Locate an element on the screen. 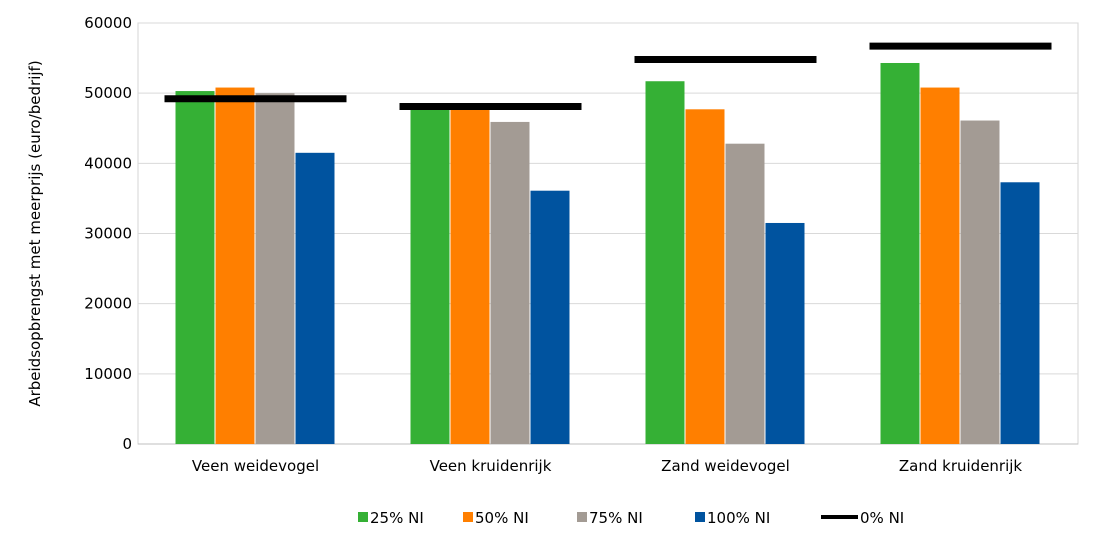 The height and width of the screenshot is (544, 1104). reference-lines is located at coordinates (608, 76).